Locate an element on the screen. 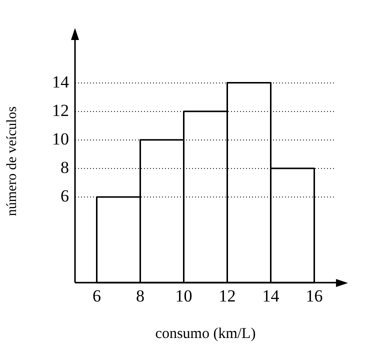 The height and width of the screenshot is (347, 391). x-tick-label: 10 is located at coordinates (183, 296).